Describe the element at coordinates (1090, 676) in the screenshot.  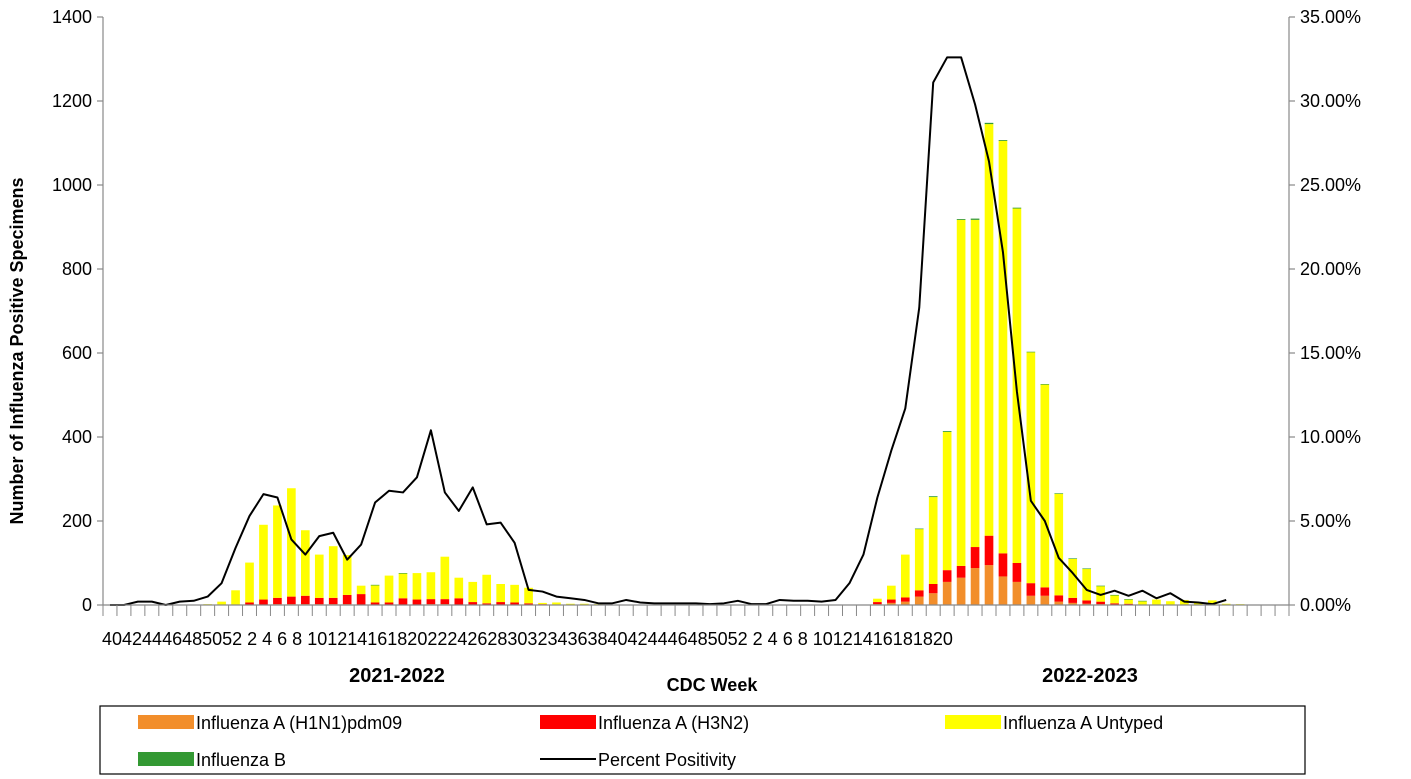
I see `season-label-2: 2022-2023` at that location.